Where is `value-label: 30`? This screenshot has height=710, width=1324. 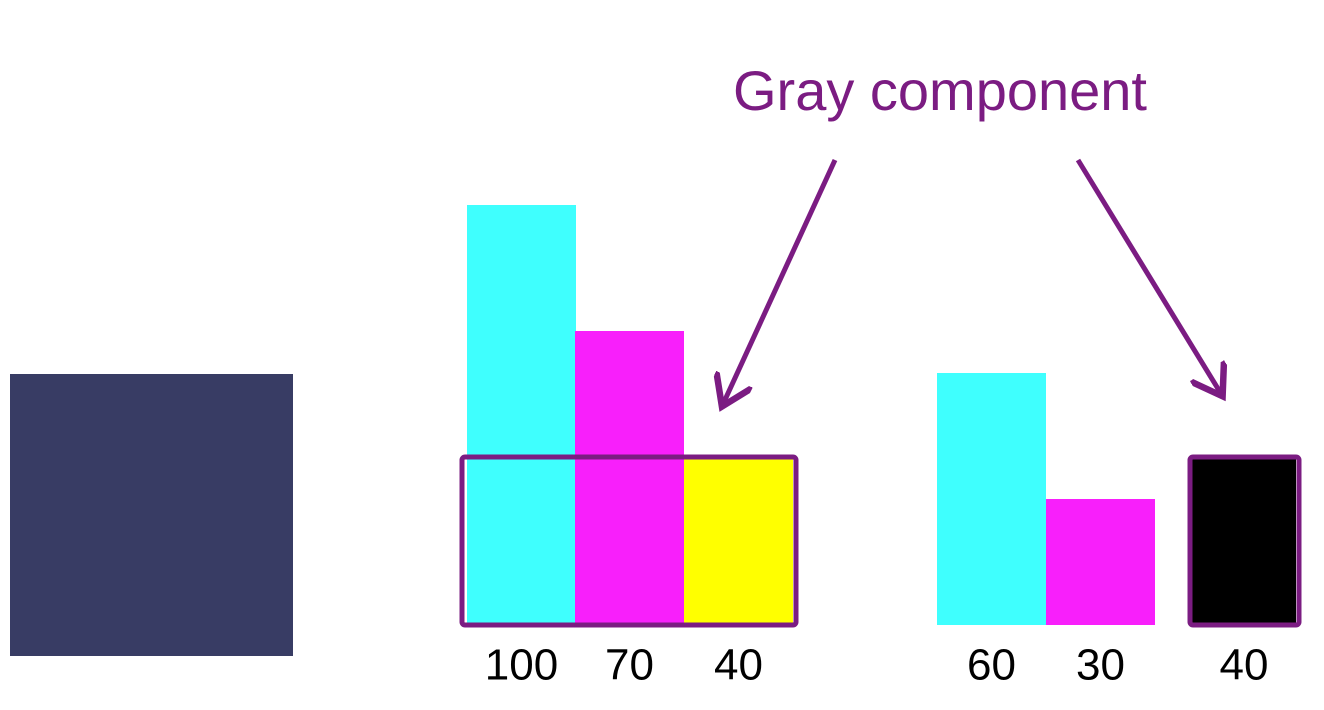 value-label: 30 is located at coordinates (1100, 665).